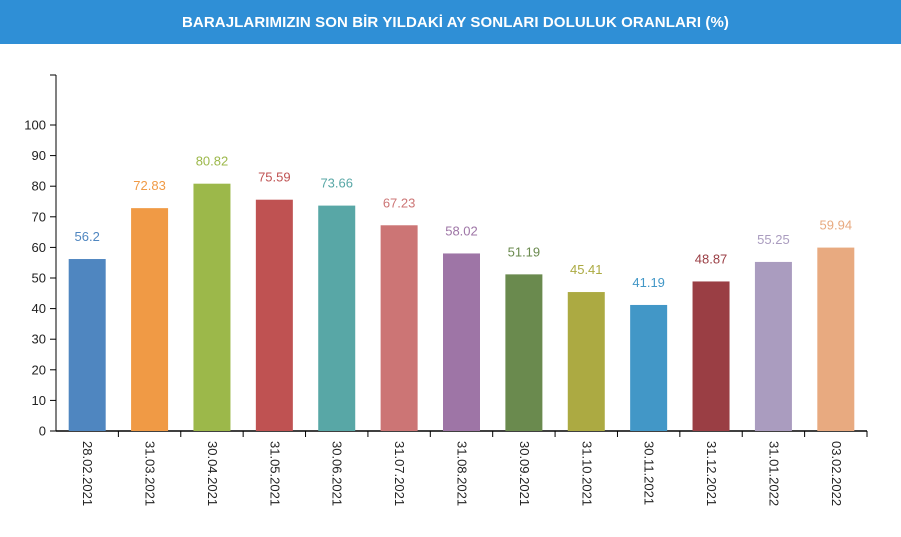 This screenshot has height=537, width=901. I want to click on x-tick-label: 31.07.2021, so click(399, 473).